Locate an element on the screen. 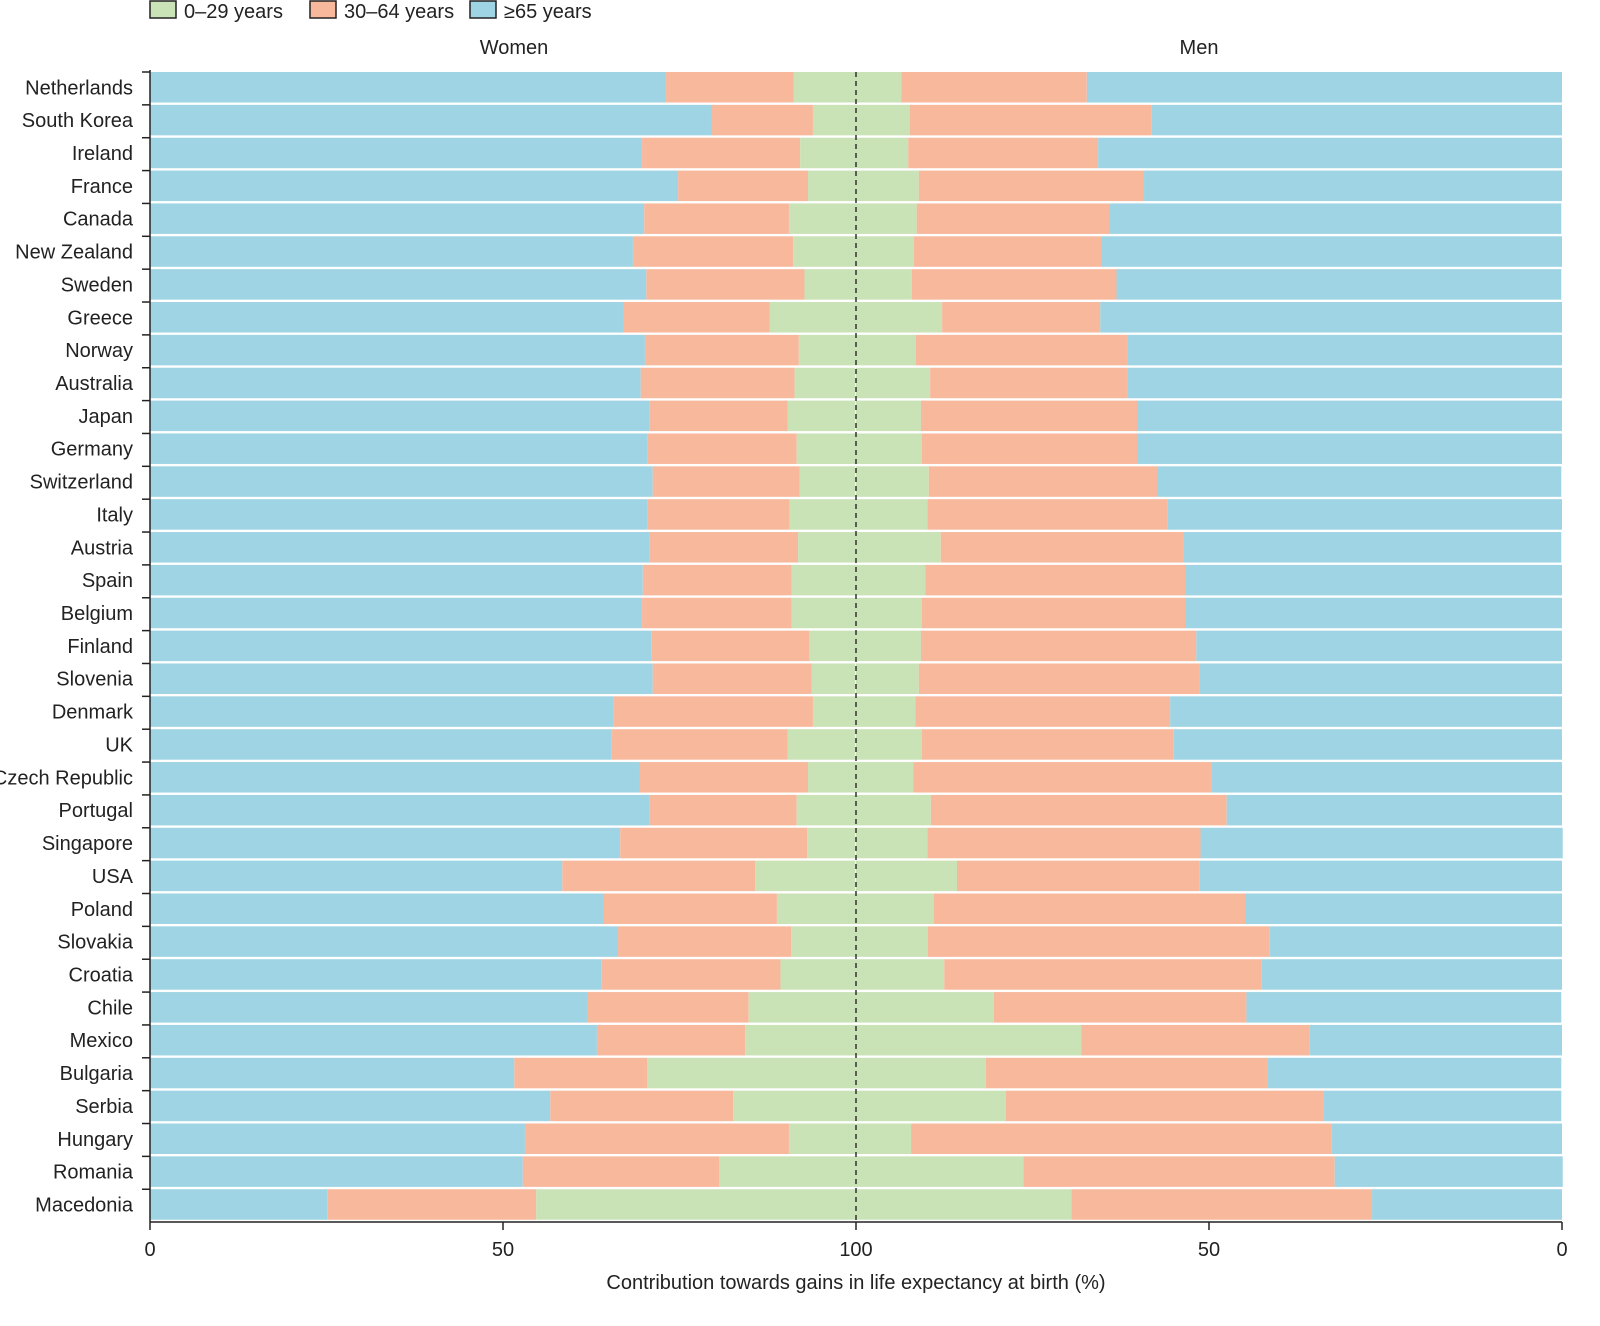 This screenshot has width=1600, height=1326. x-tick-label: 50 is located at coordinates (503, 1250).